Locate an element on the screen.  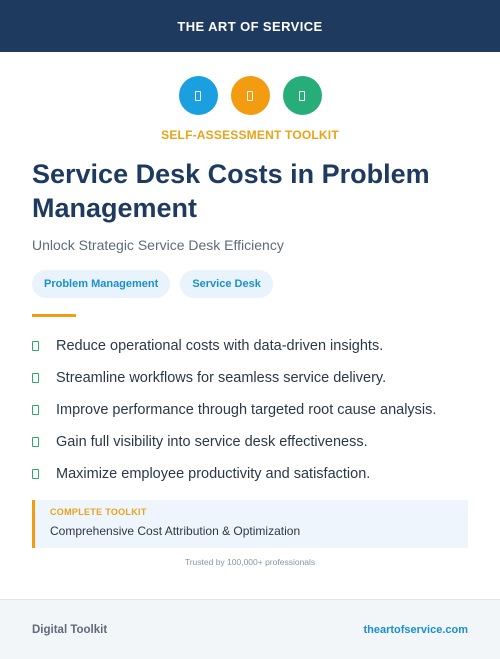
tag-problem-management: Problem Management is located at coordinates (101, 284).